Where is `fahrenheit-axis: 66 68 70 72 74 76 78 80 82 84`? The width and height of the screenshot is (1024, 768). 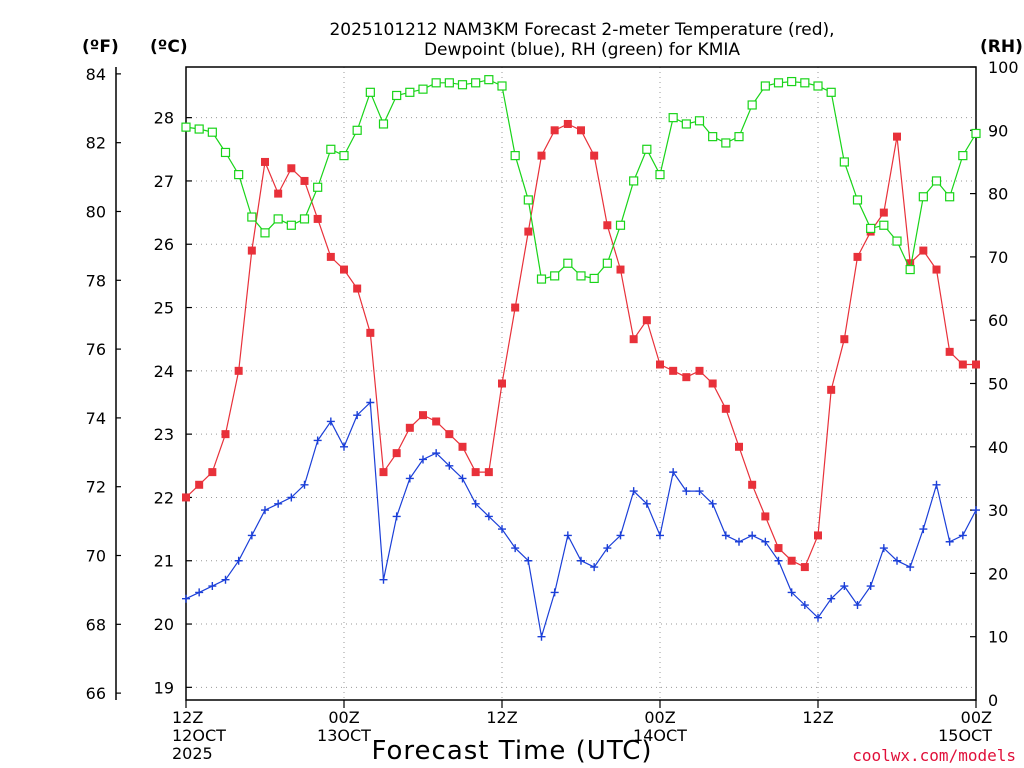 fahrenheit-axis: 66 68 70 72 74 76 78 80 82 84 is located at coordinates (103, 384).